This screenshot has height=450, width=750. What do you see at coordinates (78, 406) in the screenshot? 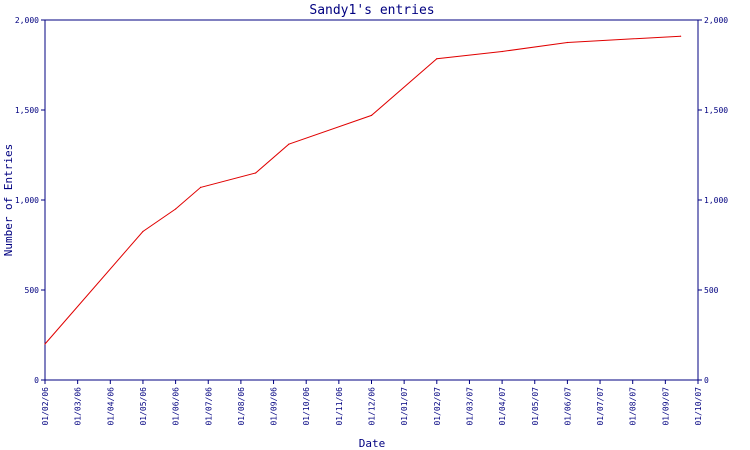
I see `x-tick-label: 01/03/06` at bounding box center [78, 406].